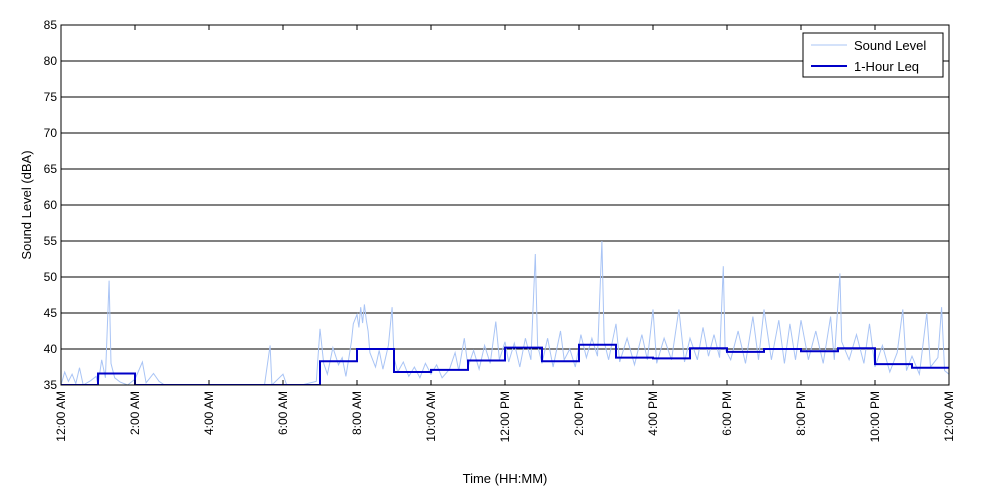  Describe the element at coordinates (431, 416) in the screenshot. I see `x-tick-label: 10:00 AM` at that location.